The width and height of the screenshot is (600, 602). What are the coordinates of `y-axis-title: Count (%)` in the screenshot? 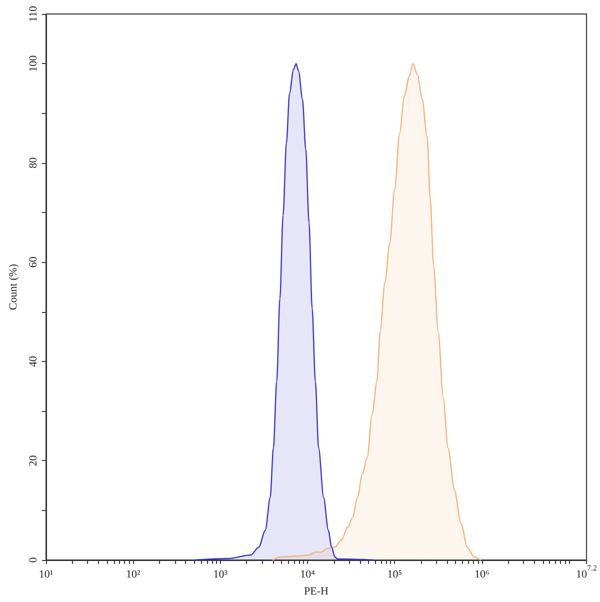 It's located at (14, 287).